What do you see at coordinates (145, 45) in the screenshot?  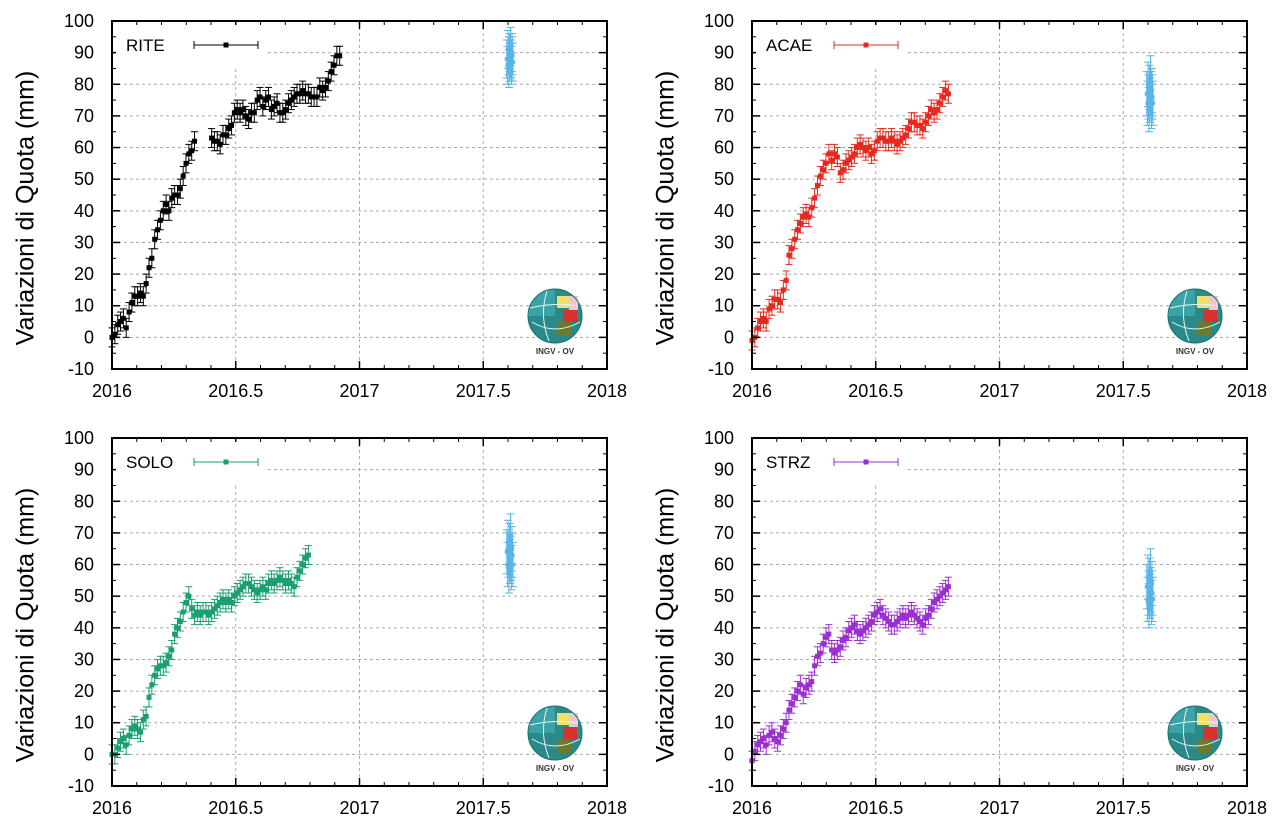 I see `legend-label: RITE` at bounding box center [145, 45].